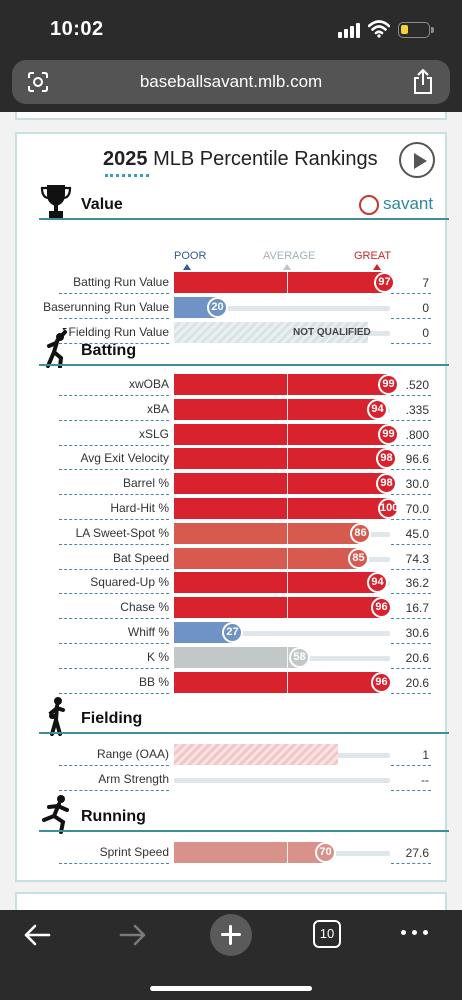 This screenshot has height=1000, width=462. I want to click on metric-label: Whiff %, so click(148, 632).